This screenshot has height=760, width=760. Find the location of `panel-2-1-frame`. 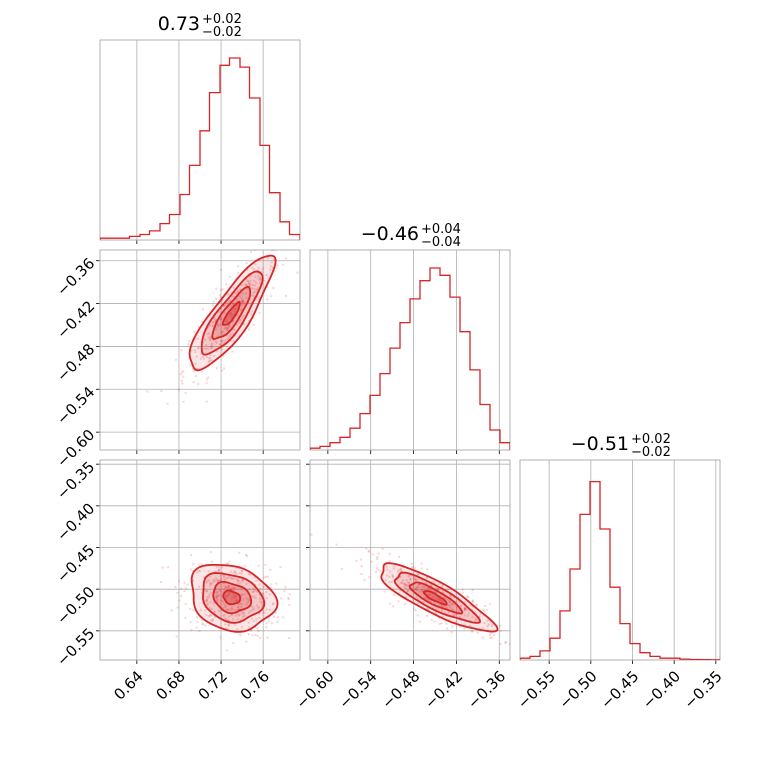

panel-2-1-frame is located at coordinates (200, 350).